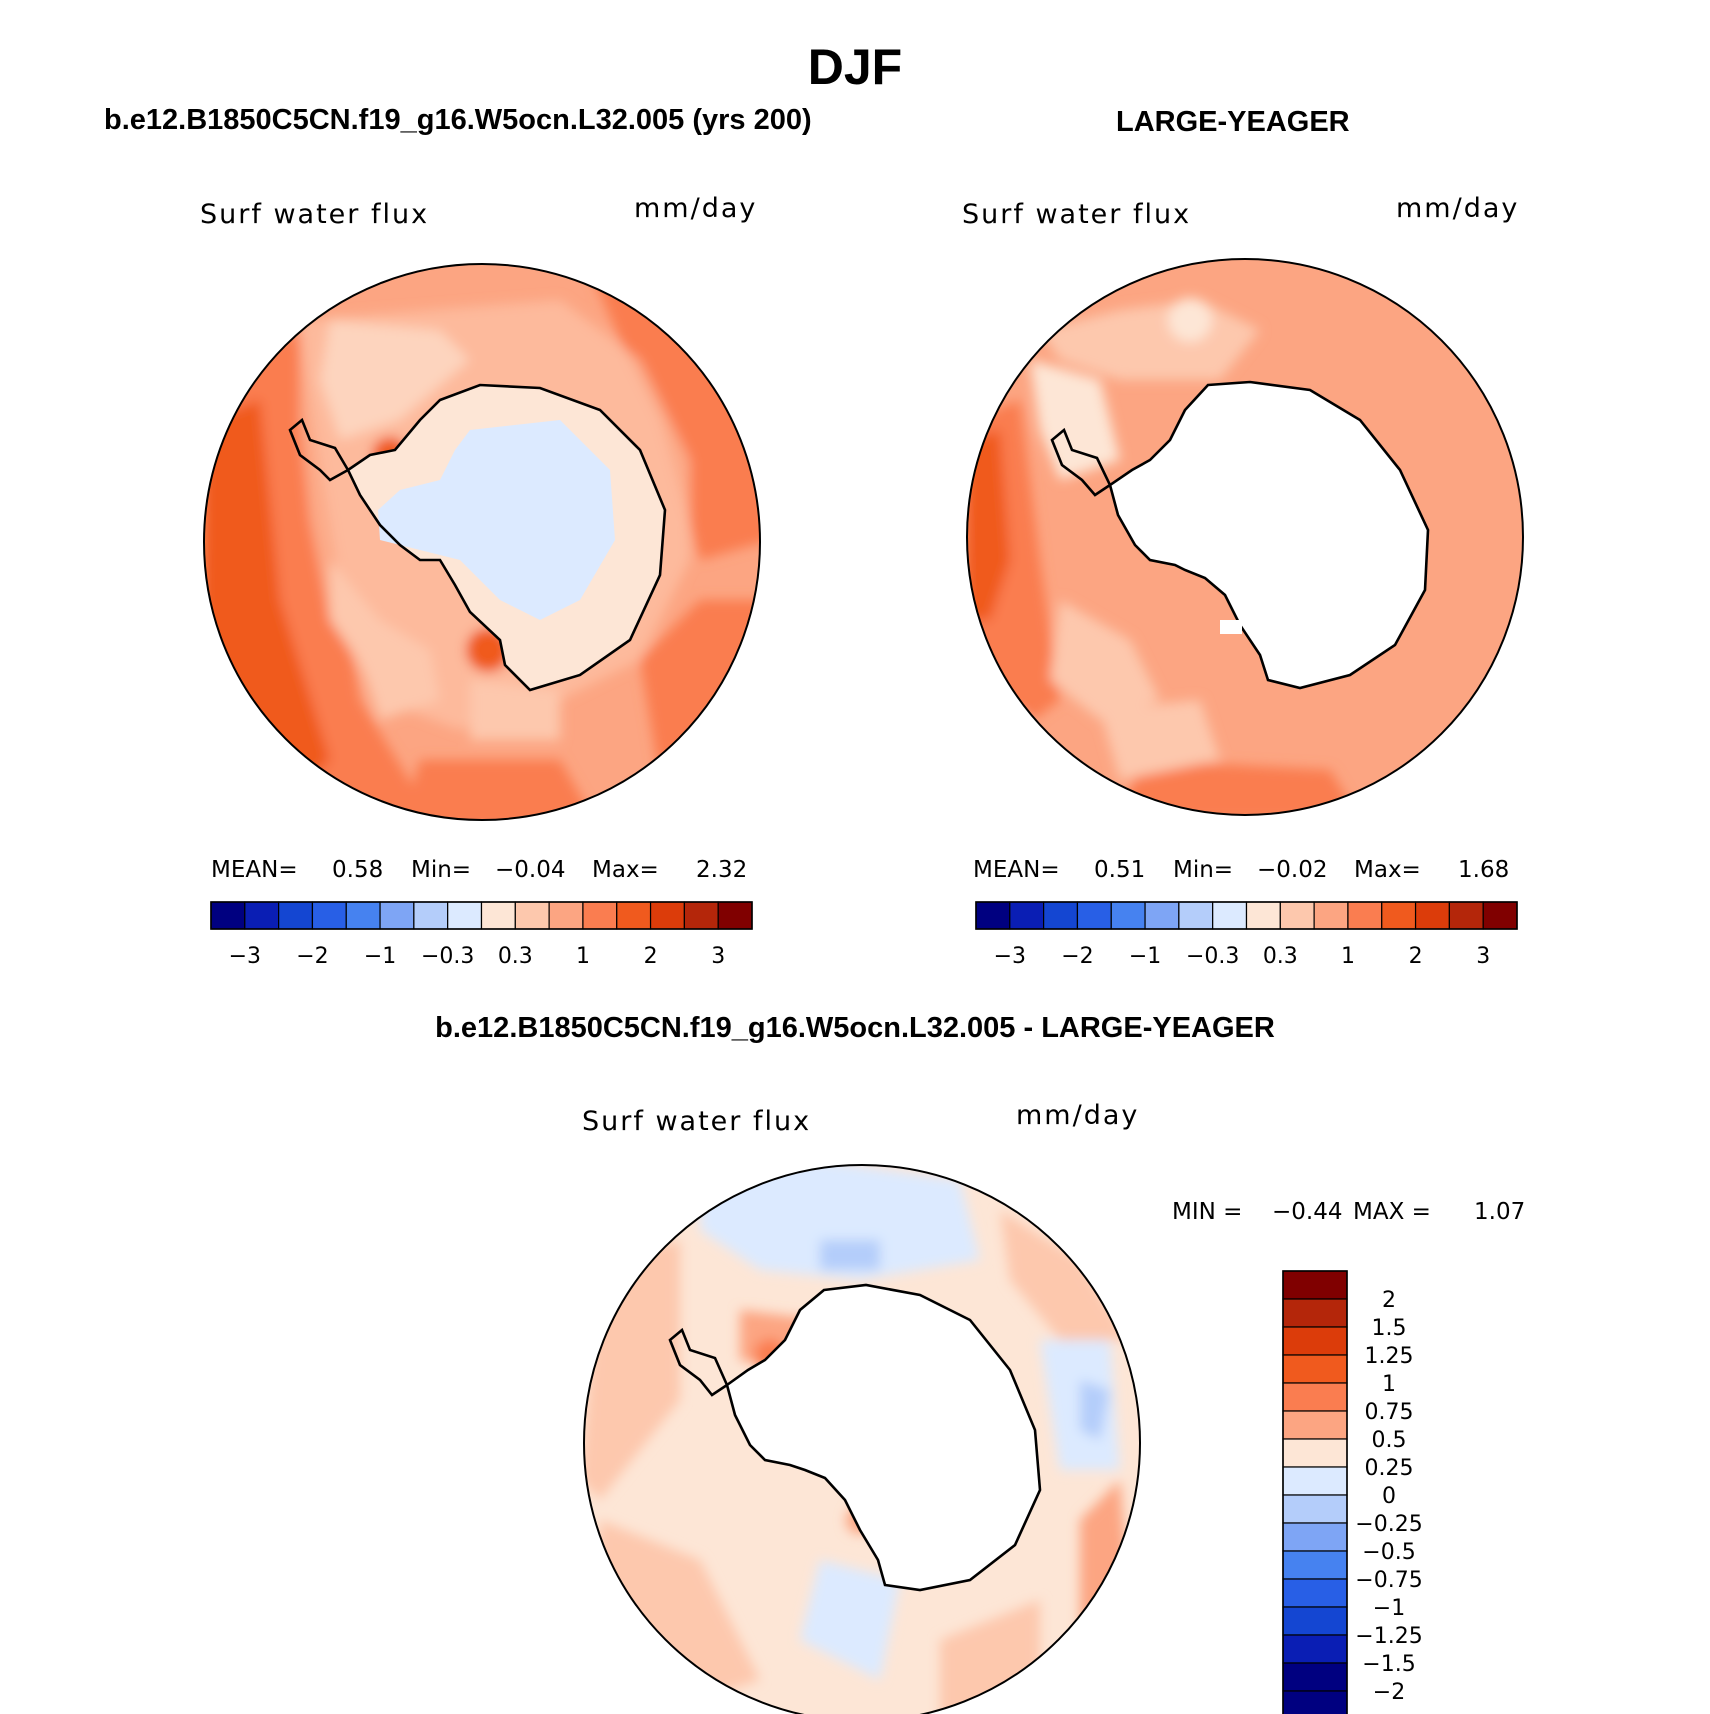 The width and height of the screenshot is (1710, 1714). Describe the element at coordinates (312, 956) in the screenshot. I see `left-colorbar-tick-label: −2` at that location.